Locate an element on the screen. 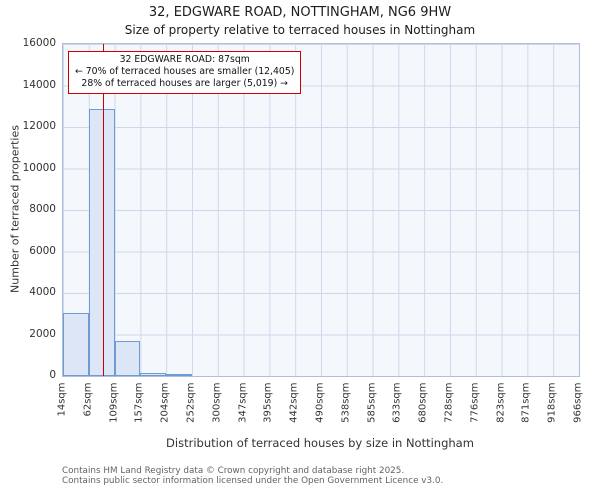 The image size is (600, 500). x-axis-tick-label: 538sqm is located at coordinates (346, 402).